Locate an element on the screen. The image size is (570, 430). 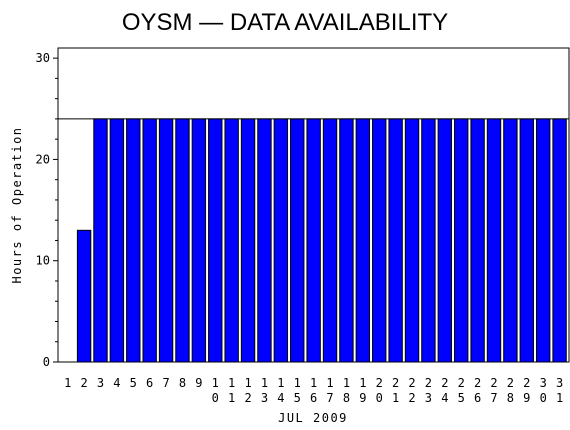
y-axis-label: Hours of Operation is located at coordinates (17, 204).